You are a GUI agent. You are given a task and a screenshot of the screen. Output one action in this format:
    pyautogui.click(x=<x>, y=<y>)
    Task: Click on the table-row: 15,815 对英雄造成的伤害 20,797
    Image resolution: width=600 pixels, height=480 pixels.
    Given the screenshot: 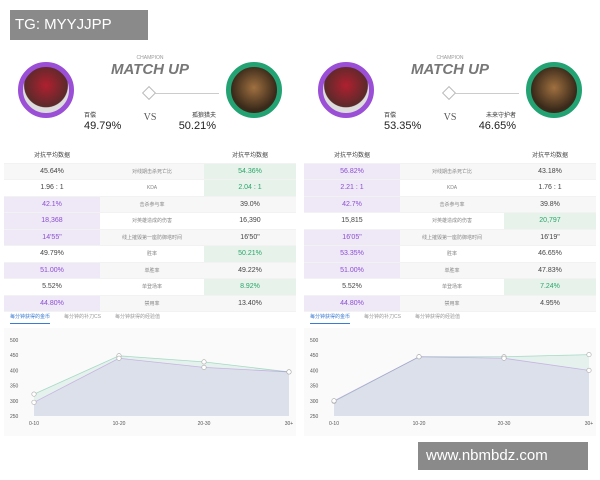 What is the action you would take?
    pyautogui.click(x=450, y=221)
    